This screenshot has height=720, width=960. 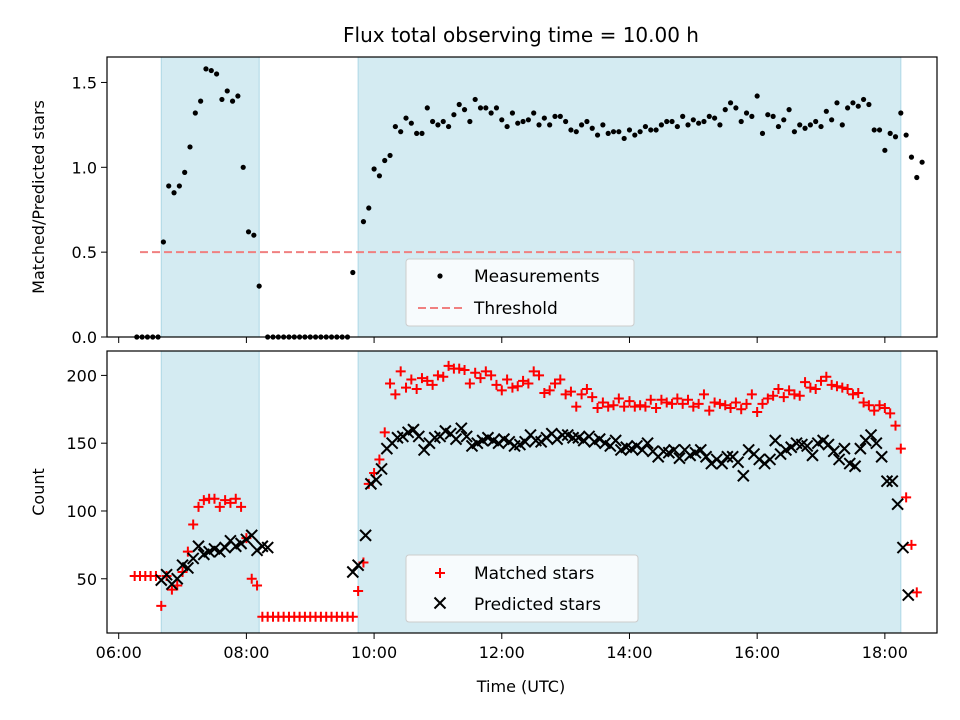 What do you see at coordinates (440, 573) in the screenshot?
I see `legend-matched-marker` at bounding box center [440, 573].